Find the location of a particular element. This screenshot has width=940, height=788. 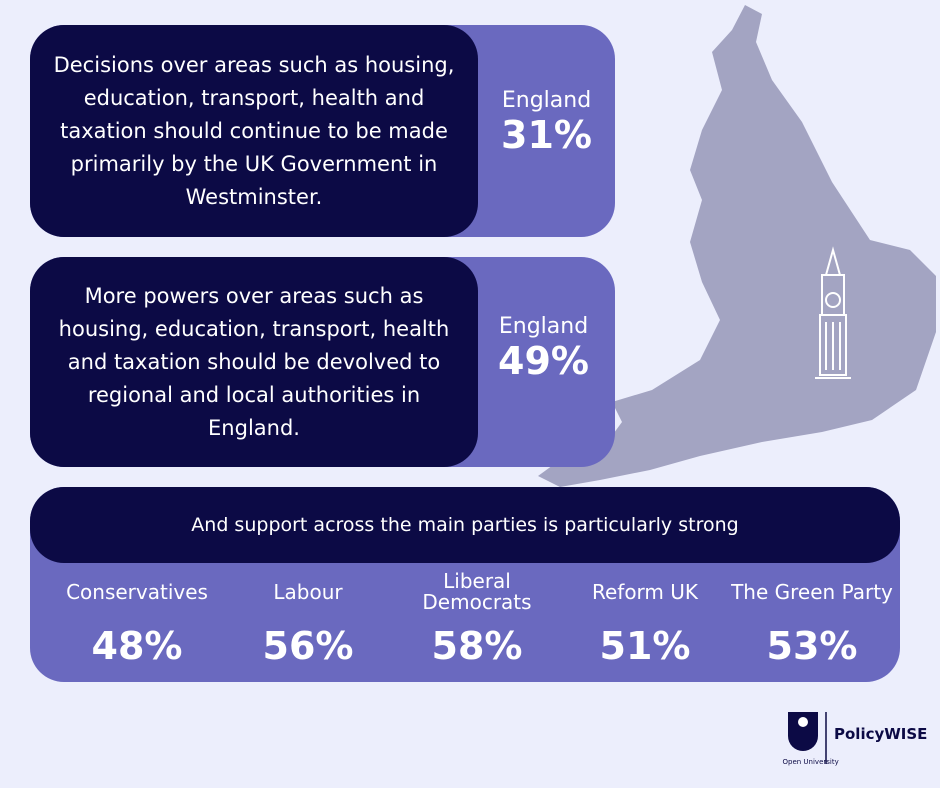

brand: PolicyWISE is located at coordinates (880, 734).